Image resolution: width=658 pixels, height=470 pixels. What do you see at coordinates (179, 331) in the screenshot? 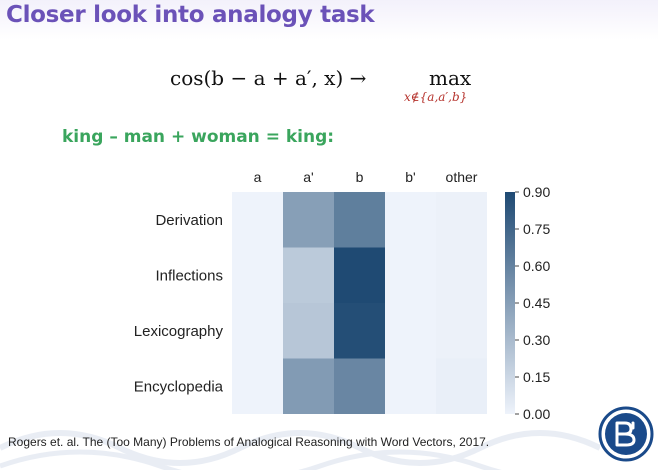
I see `y-tick-label: Lexicography` at bounding box center [179, 331].